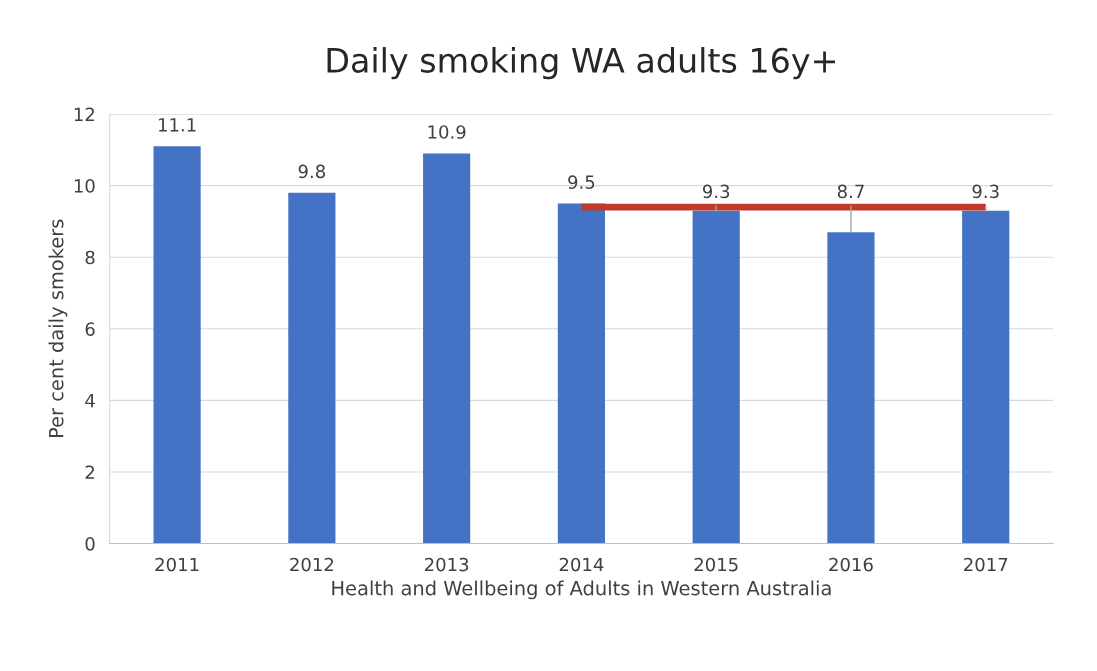 The image size is (1097, 671). What do you see at coordinates (581, 63) in the screenshot?
I see `chart-title: Daily smoking WA adults 16y+` at bounding box center [581, 63].